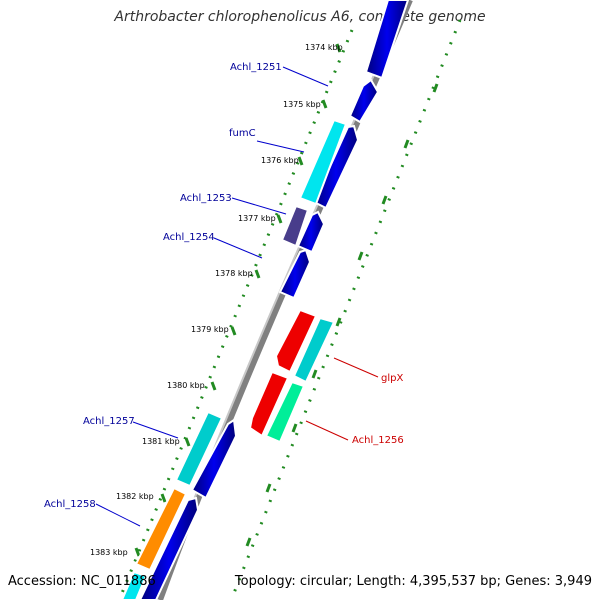 This screenshot has height=600, width=600. Describe the element at coordinates (210, 329) in the screenshot. I see `tick-label: 1379 kbp` at that location.